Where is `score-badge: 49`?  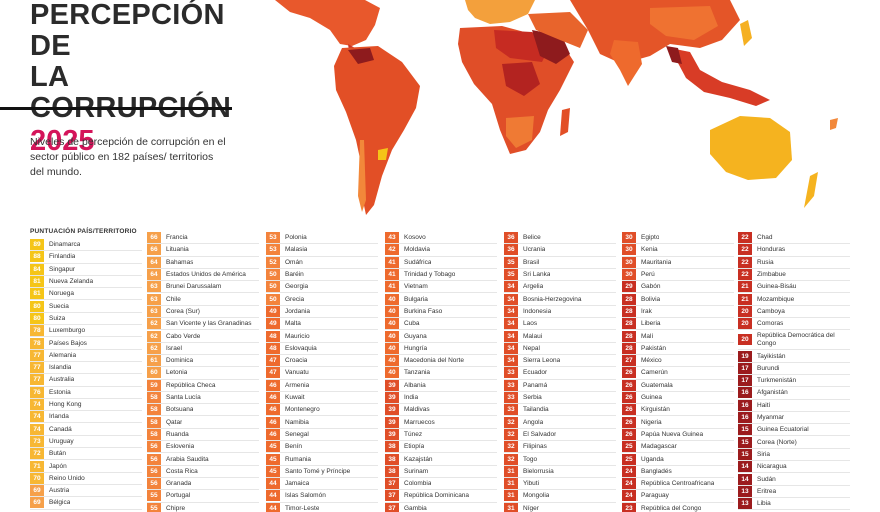
score-badge: 49 is located at coordinates (273, 324).